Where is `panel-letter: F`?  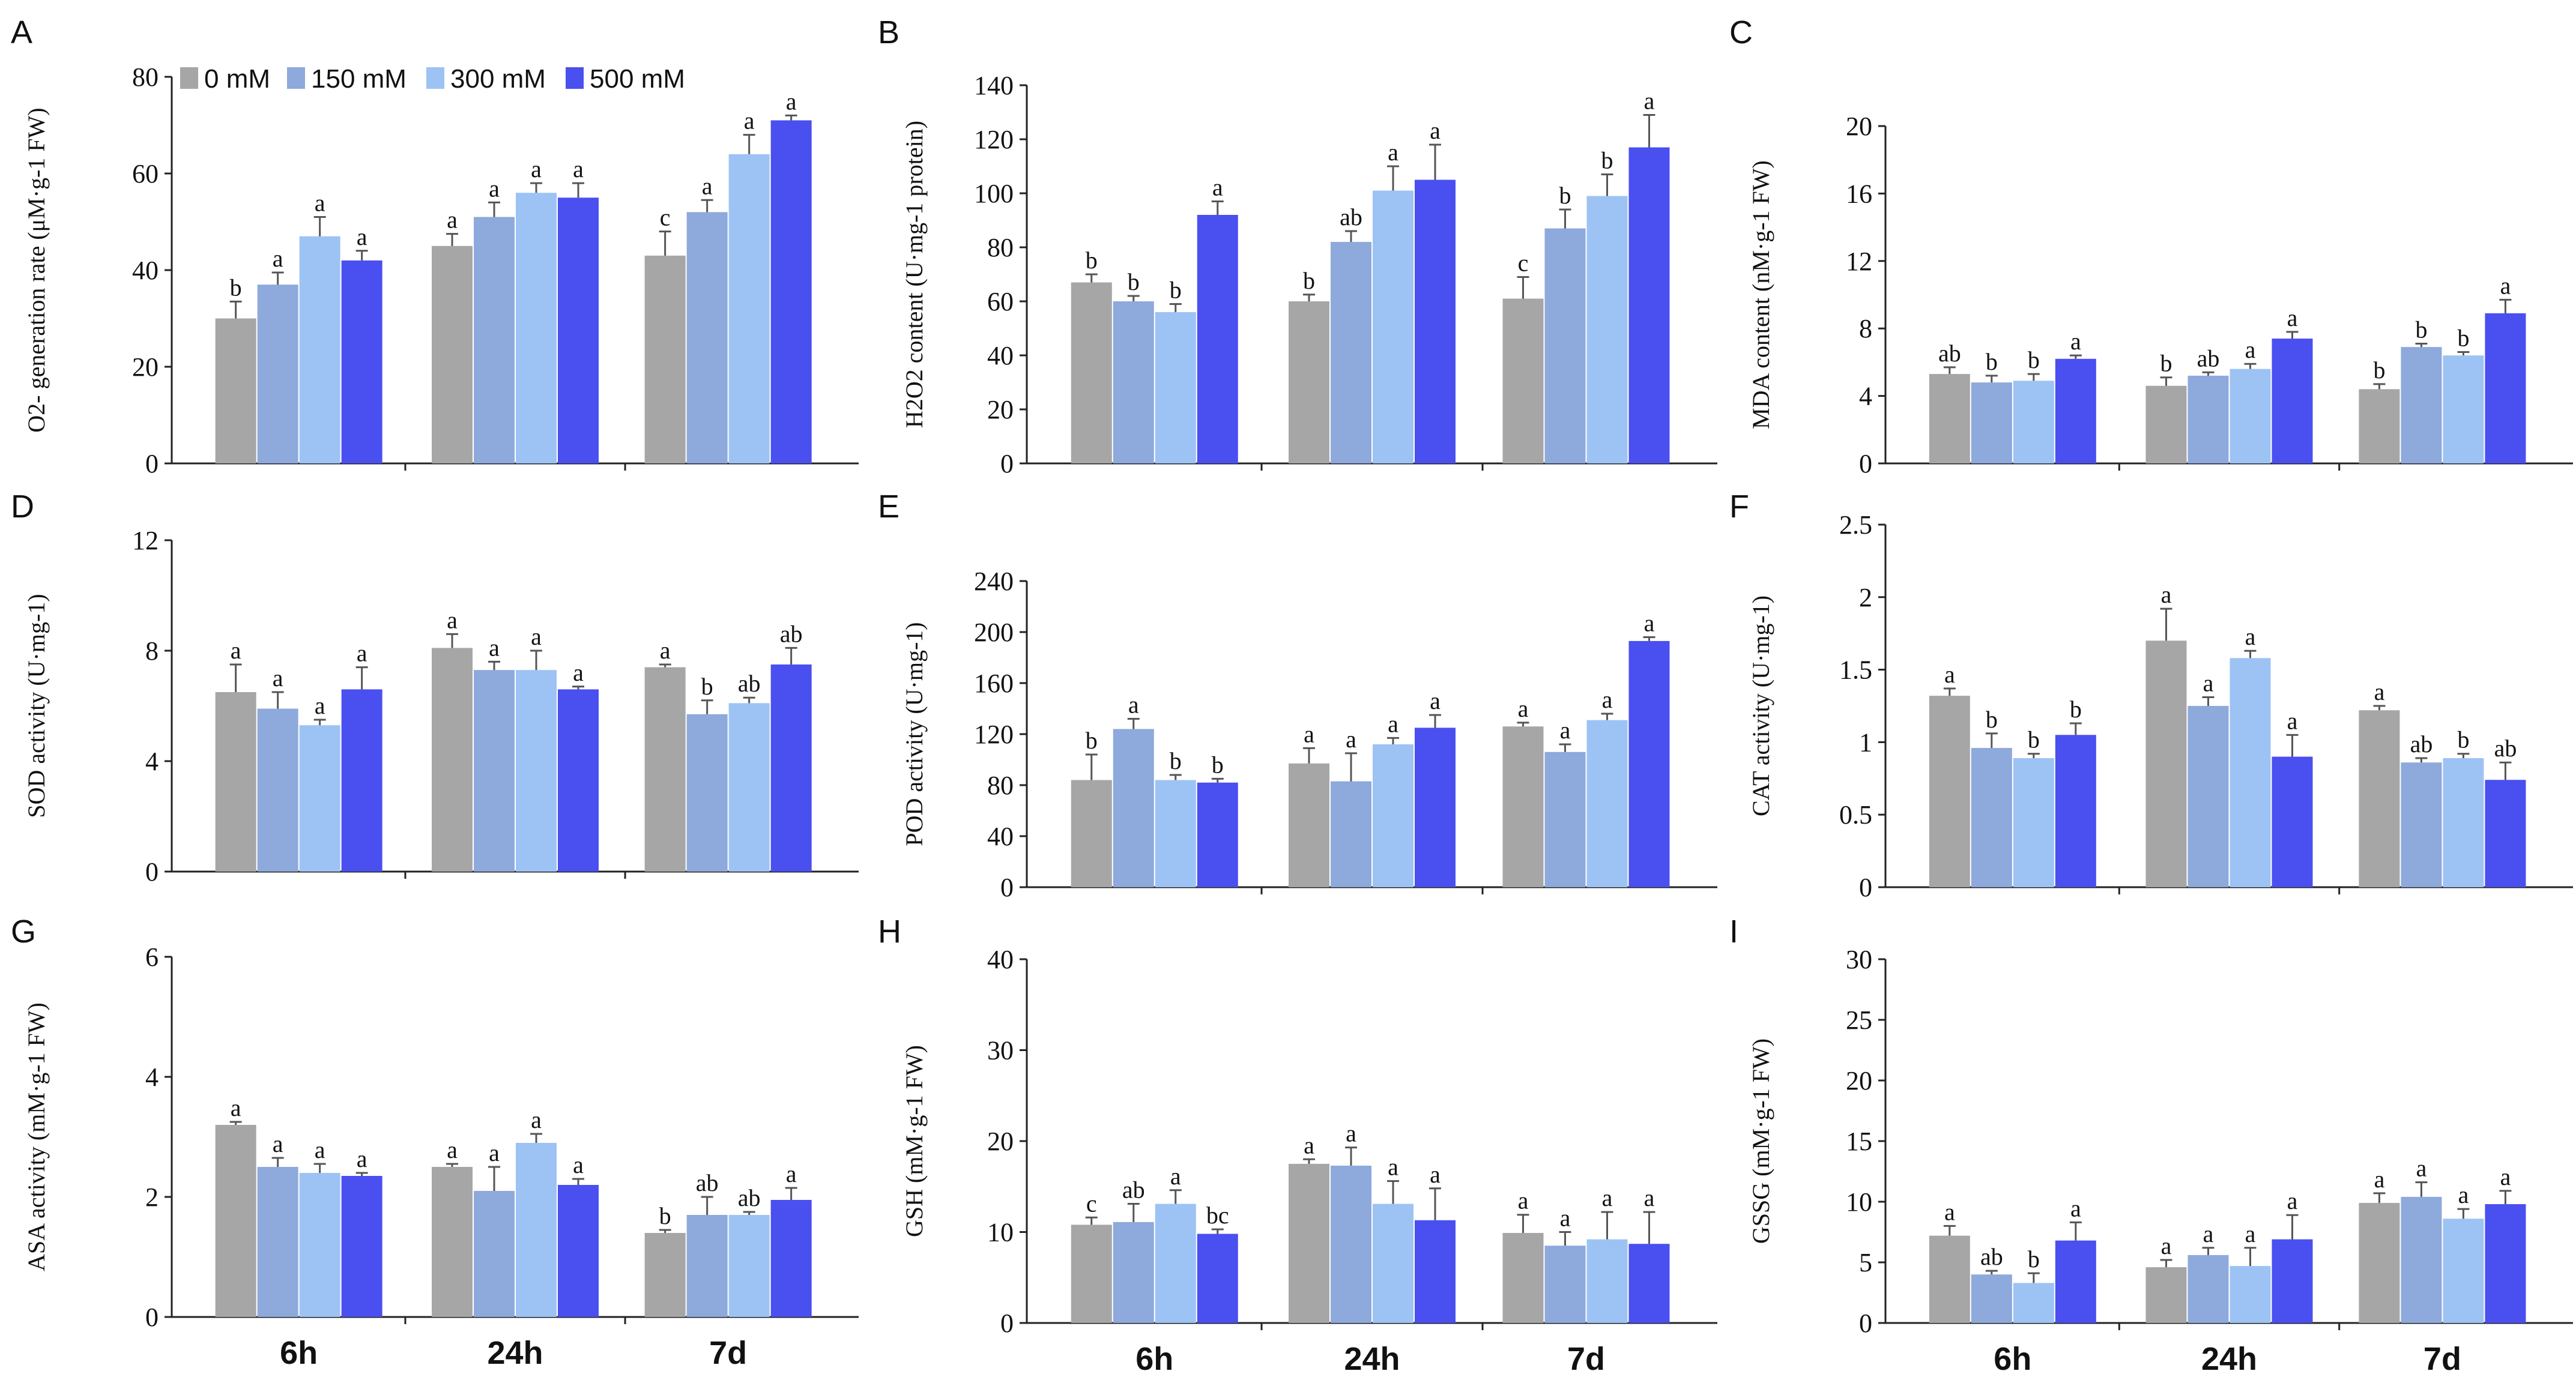 panel-letter: F is located at coordinates (1739, 507).